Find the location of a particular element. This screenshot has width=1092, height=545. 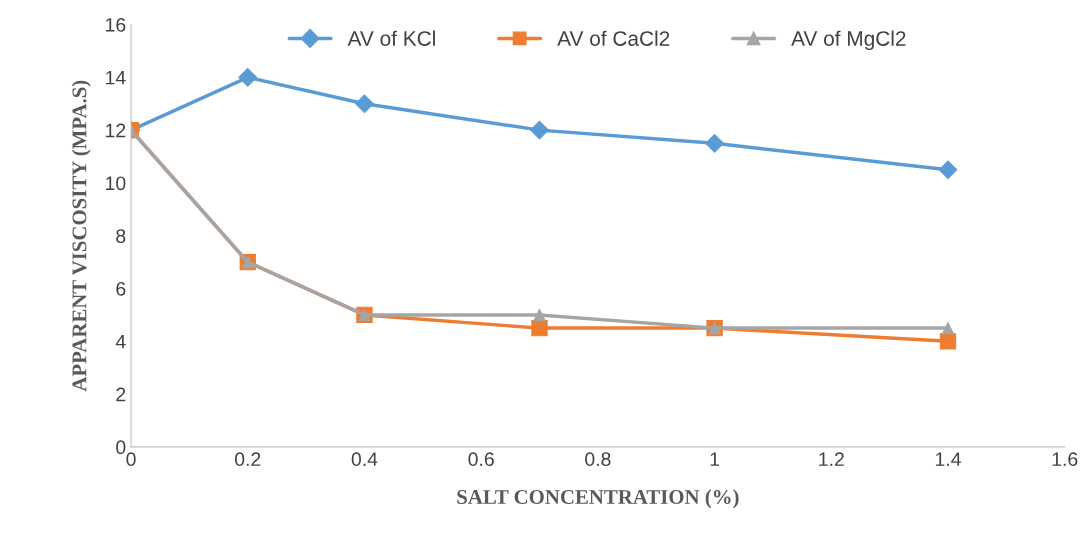

x-tick-label: 1.4 is located at coordinates (948, 459).